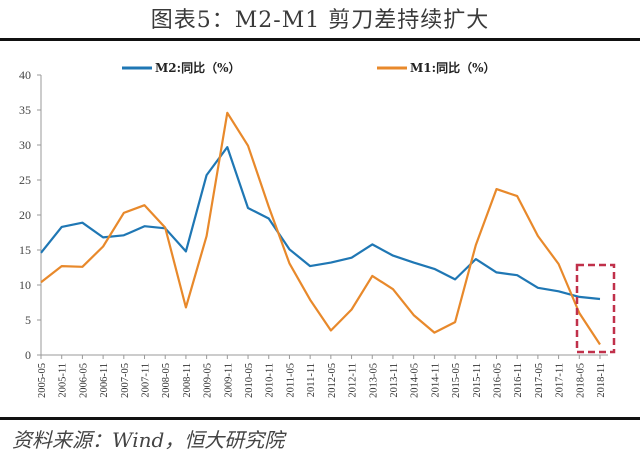  I want to click on x-tick-label: 2017-11, so click(560, 380).